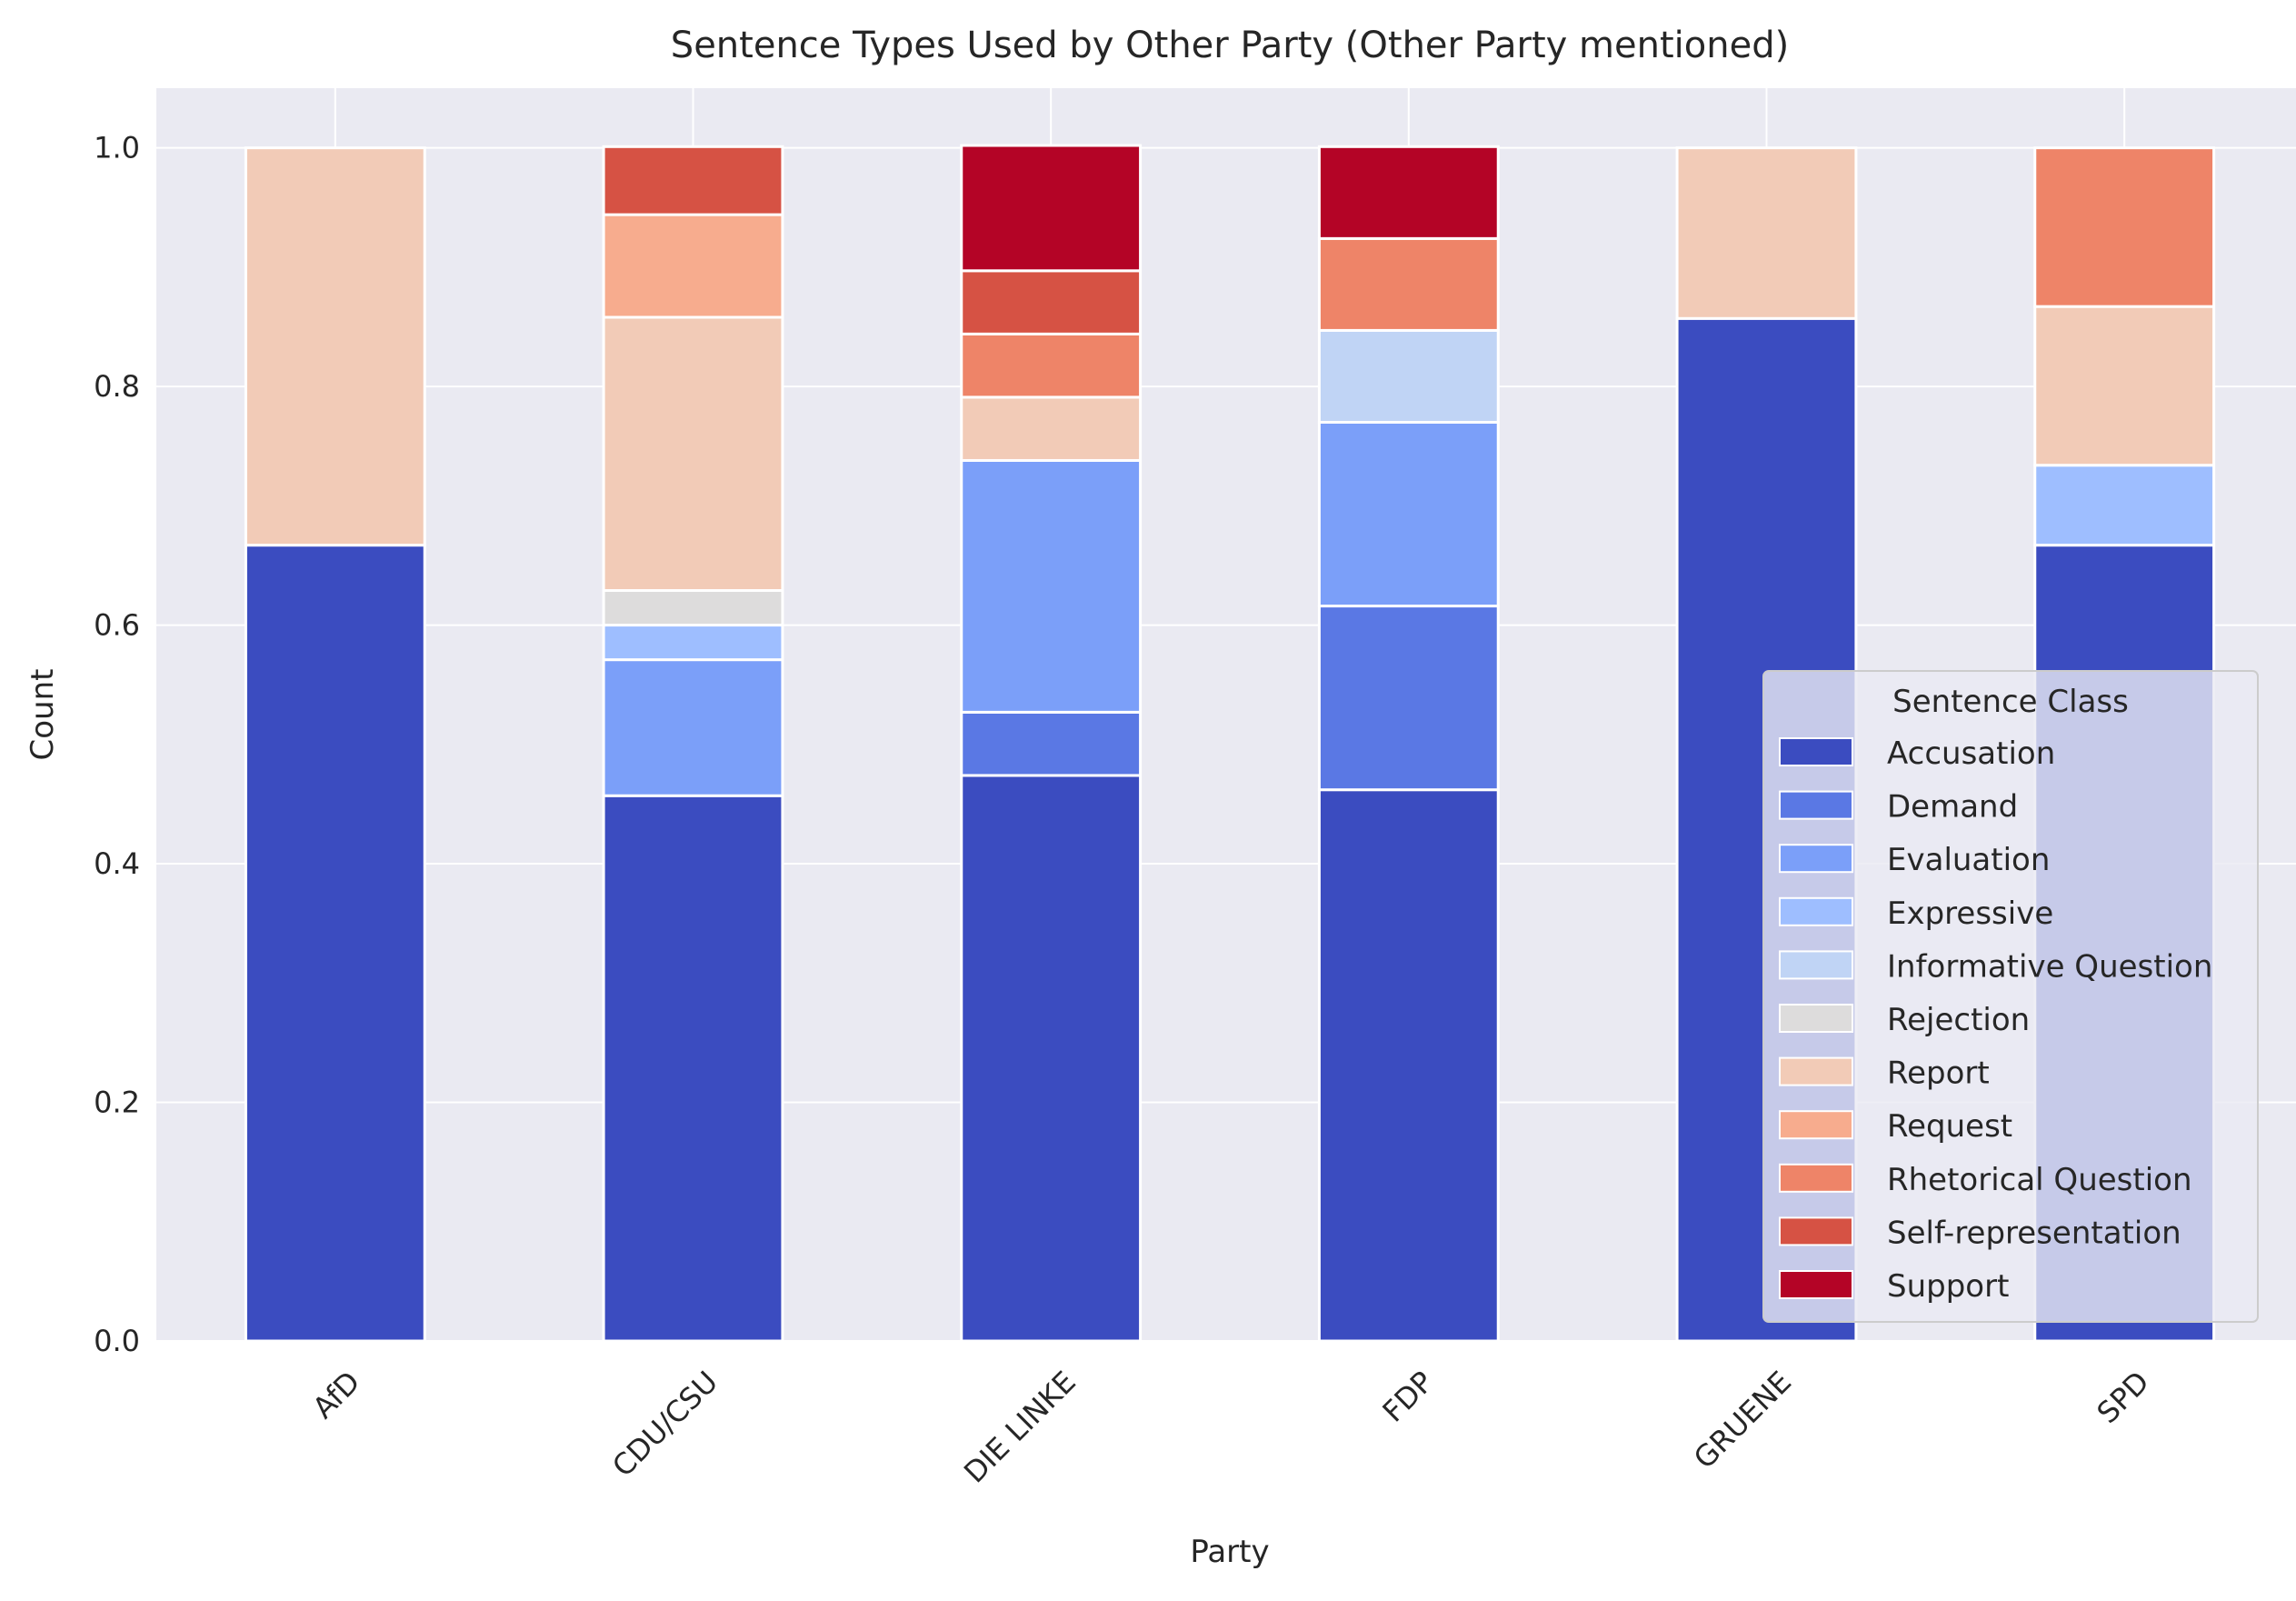 This screenshot has width=2296, height=1601. I want to click on legend-label-9: Self-representation, so click(2034, 1233).